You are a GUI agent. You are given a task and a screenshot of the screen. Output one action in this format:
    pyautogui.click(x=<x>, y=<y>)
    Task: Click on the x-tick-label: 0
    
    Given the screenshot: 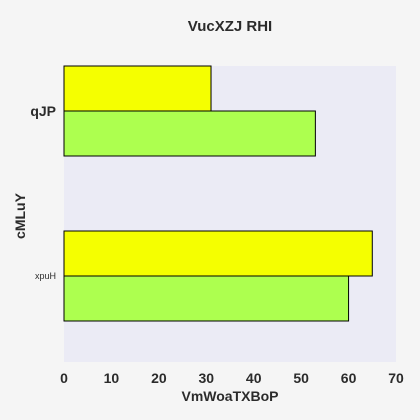 What is the action you would take?
    pyautogui.click(x=64, y=378)
    